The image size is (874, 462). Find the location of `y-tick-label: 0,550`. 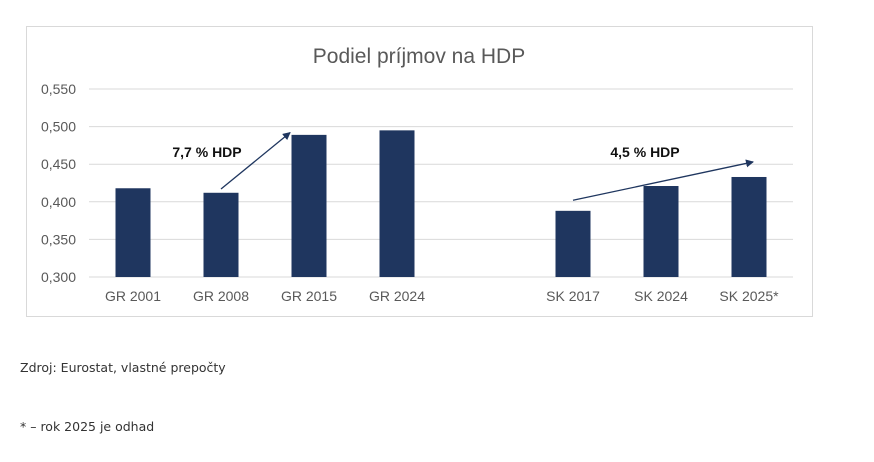

y-tick-label: 0,550 is located at coordinates (58, 89).